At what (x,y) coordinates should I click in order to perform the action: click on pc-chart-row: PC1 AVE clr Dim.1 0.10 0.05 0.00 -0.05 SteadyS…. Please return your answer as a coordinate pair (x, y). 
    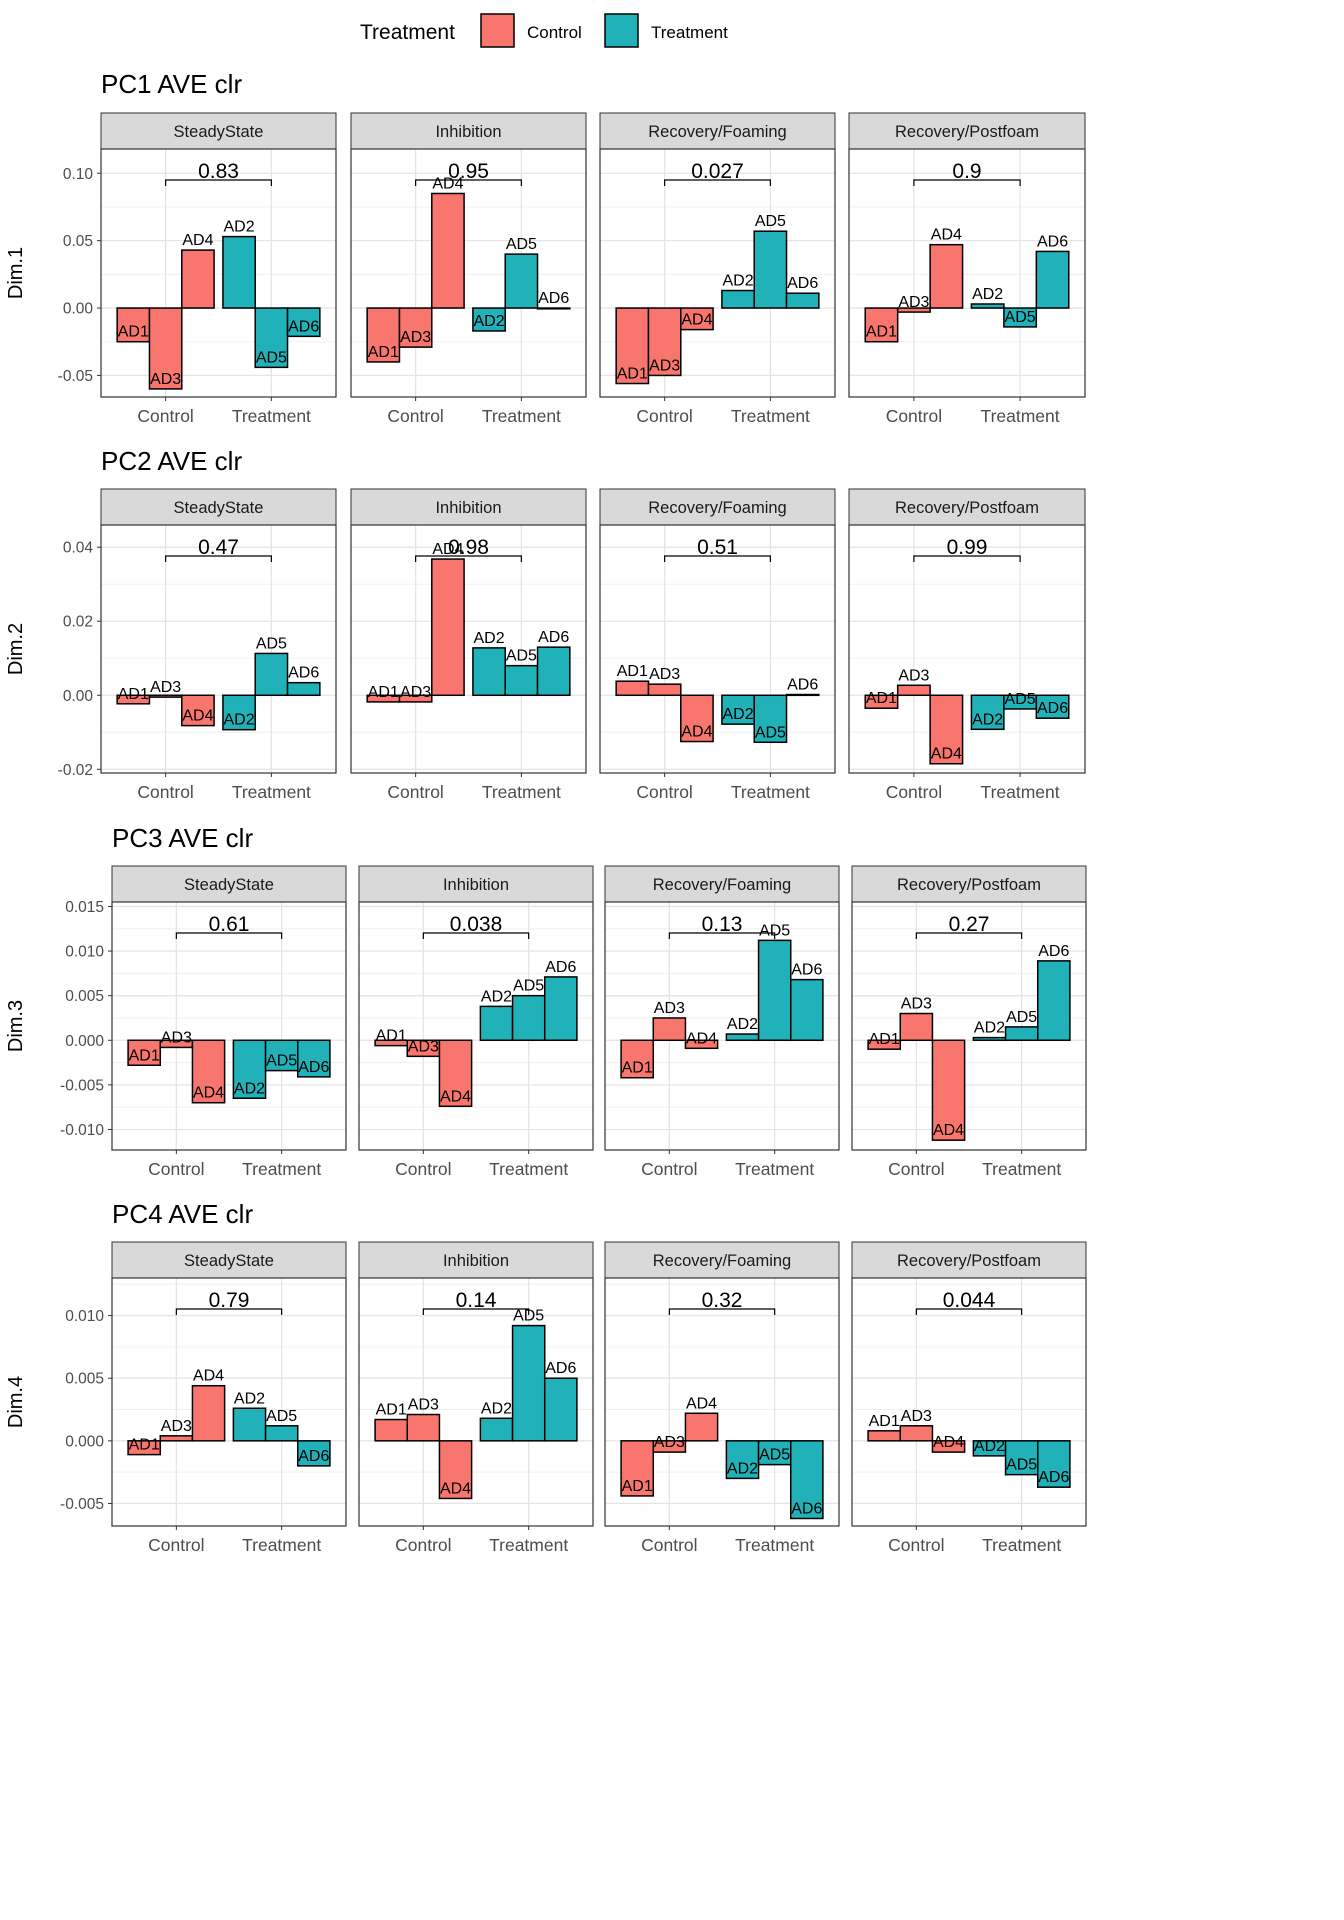
    Looking at the image, I should click on (545, 247).